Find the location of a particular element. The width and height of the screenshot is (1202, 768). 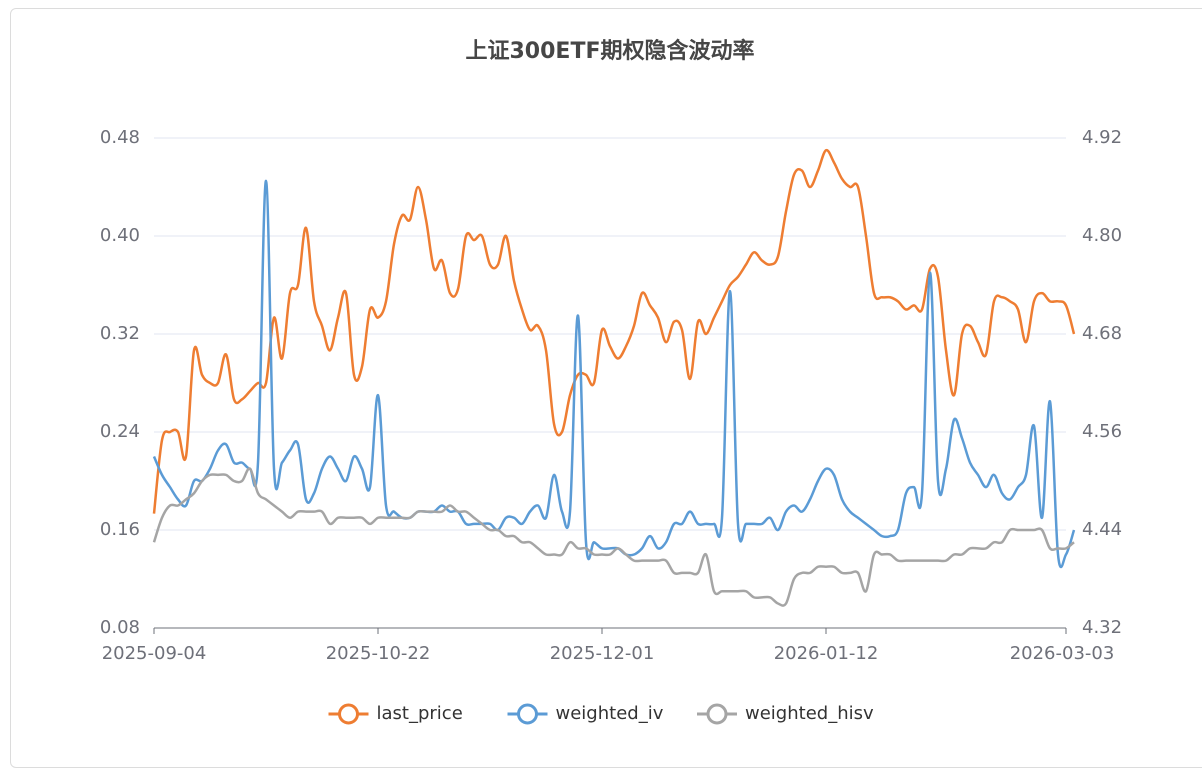

series-line is located at coordinates (613, 537).